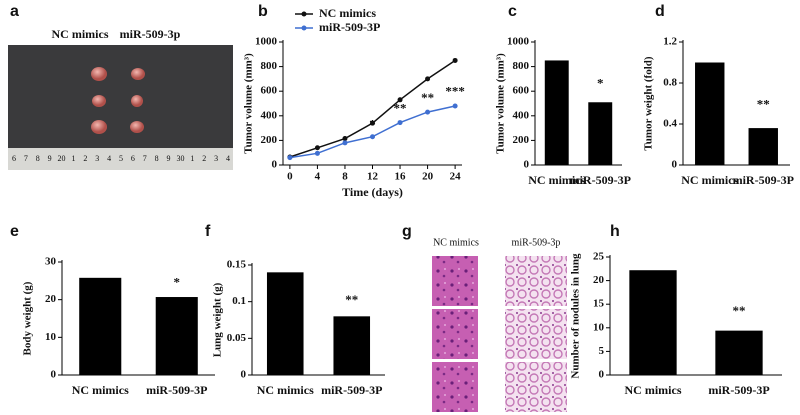 This screenshot has height=415, width=800. Describe the element at coordinates (670, 83) in the screenshot. I see `y-tick-label: 0.8` at that location.